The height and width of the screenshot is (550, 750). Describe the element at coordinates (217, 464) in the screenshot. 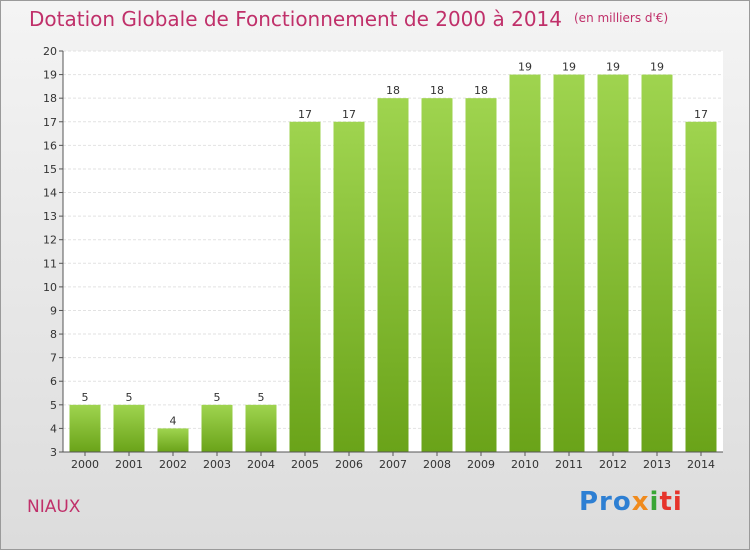

I see `x-tick-label: 2003` at that location.